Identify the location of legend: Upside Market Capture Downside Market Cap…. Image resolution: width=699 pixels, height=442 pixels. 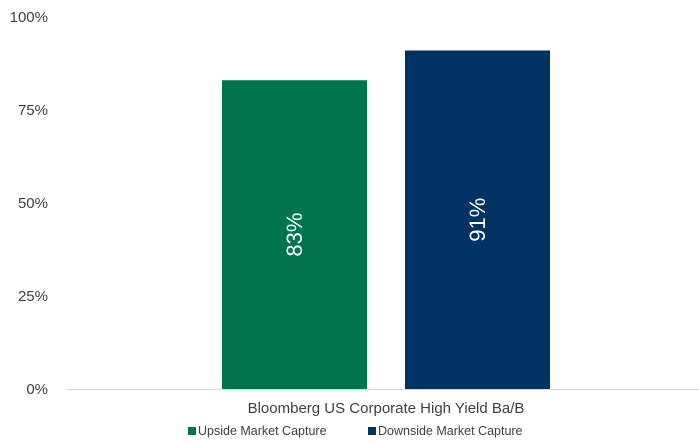
(355, 431).